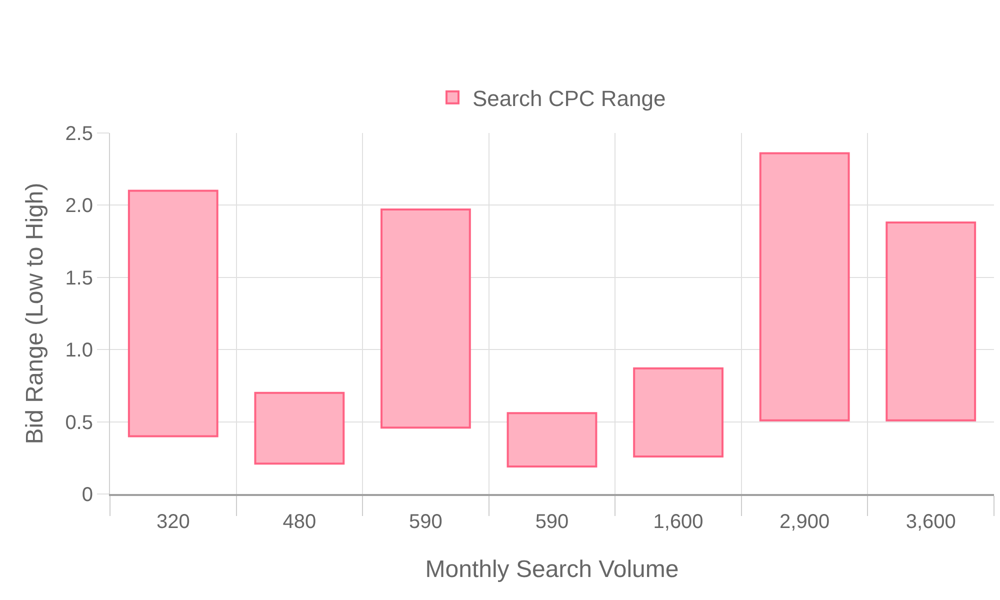 This screenshot has width=1000, height=600. What do you see at coordinates (79, 134) in the screenshot?
I see `y-tick-label: 2.5` at bounding box center [79, 134].